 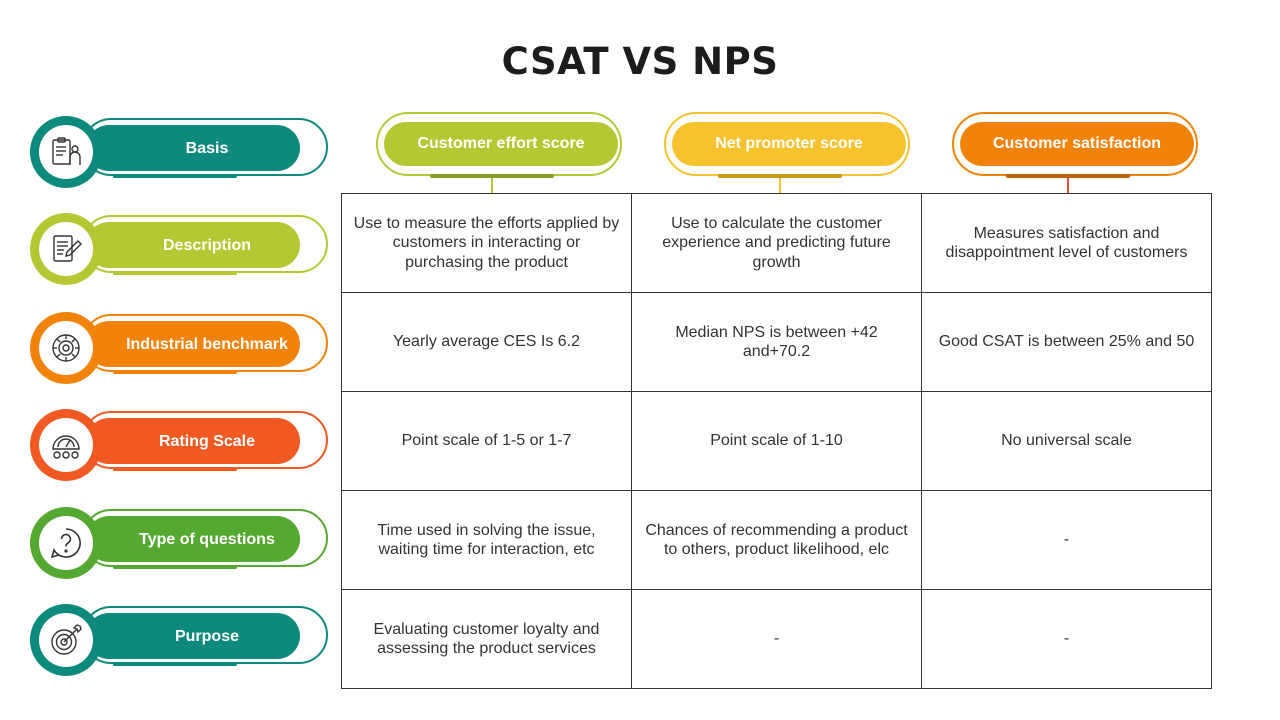 What do you see at coordinates (65, 543) in the screenshot?
I see `question-icon` at bounding box center [65, 543].